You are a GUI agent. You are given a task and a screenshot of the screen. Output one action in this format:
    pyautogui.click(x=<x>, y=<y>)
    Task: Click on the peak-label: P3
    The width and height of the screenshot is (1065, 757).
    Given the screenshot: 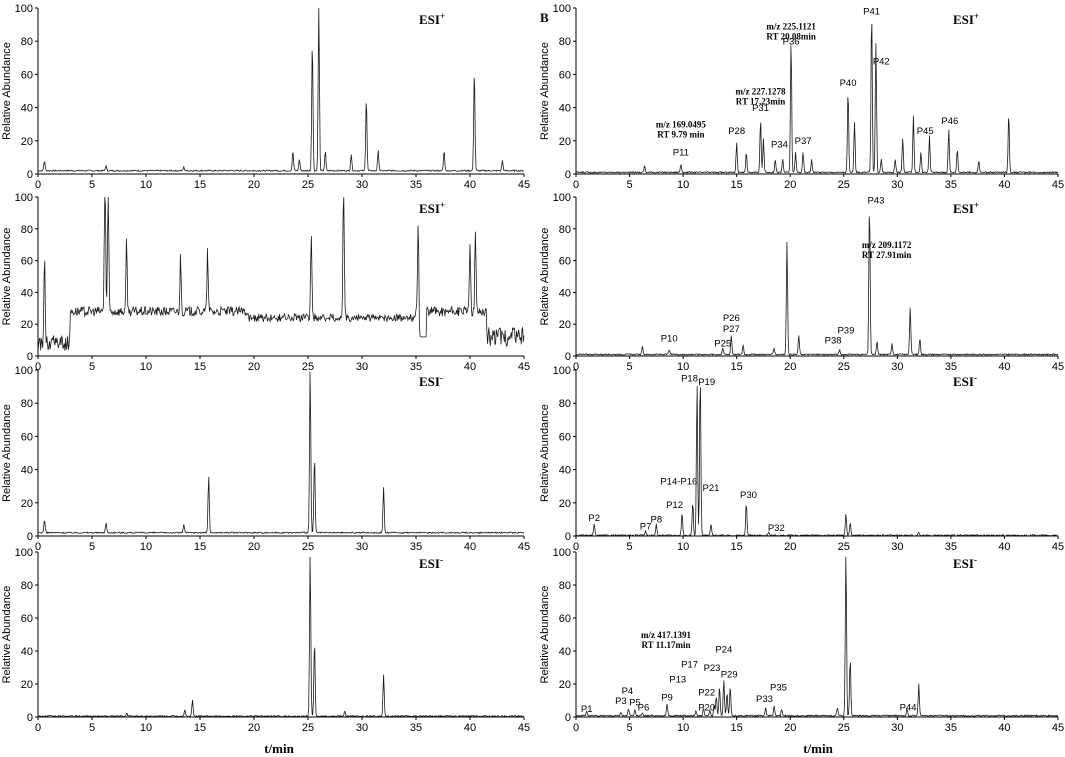 What is the action you would take?
    pyautogui.click(x=621, y=701)
    